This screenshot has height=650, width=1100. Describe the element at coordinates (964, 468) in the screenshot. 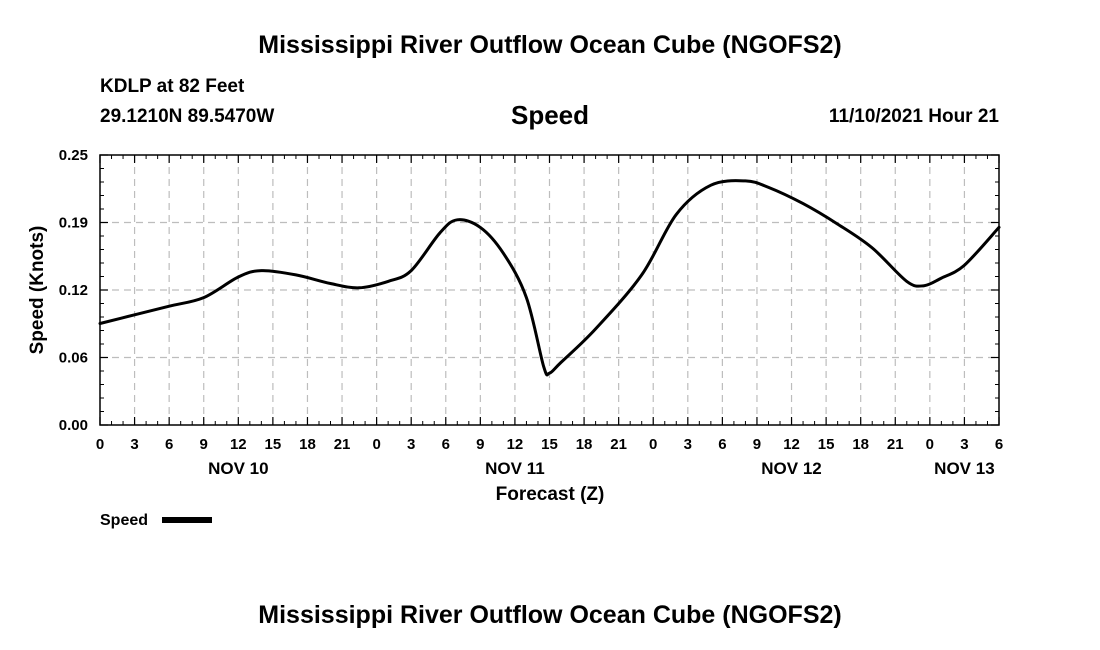

I see `day-label: NOV 13` at that location.